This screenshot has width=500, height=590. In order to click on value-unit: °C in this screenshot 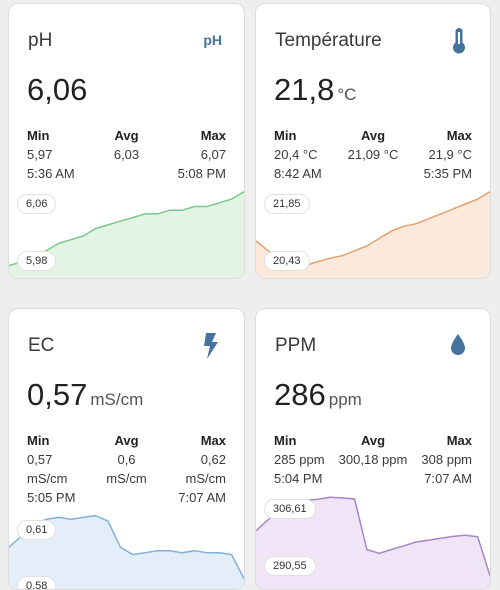, I will do `click(347, 94)`.